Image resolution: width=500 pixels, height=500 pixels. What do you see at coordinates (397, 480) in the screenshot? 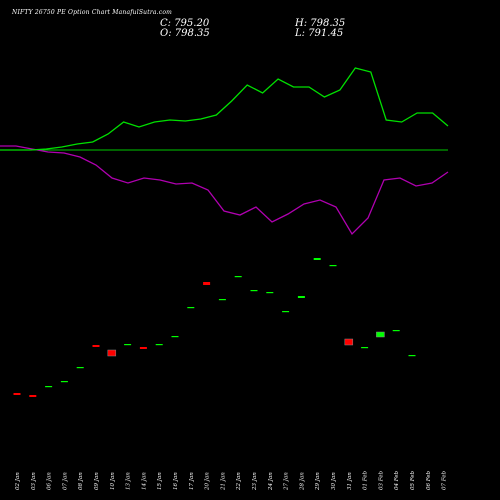
I see `x-tick-label: 04 Feb` at bounding box center [397, 480].